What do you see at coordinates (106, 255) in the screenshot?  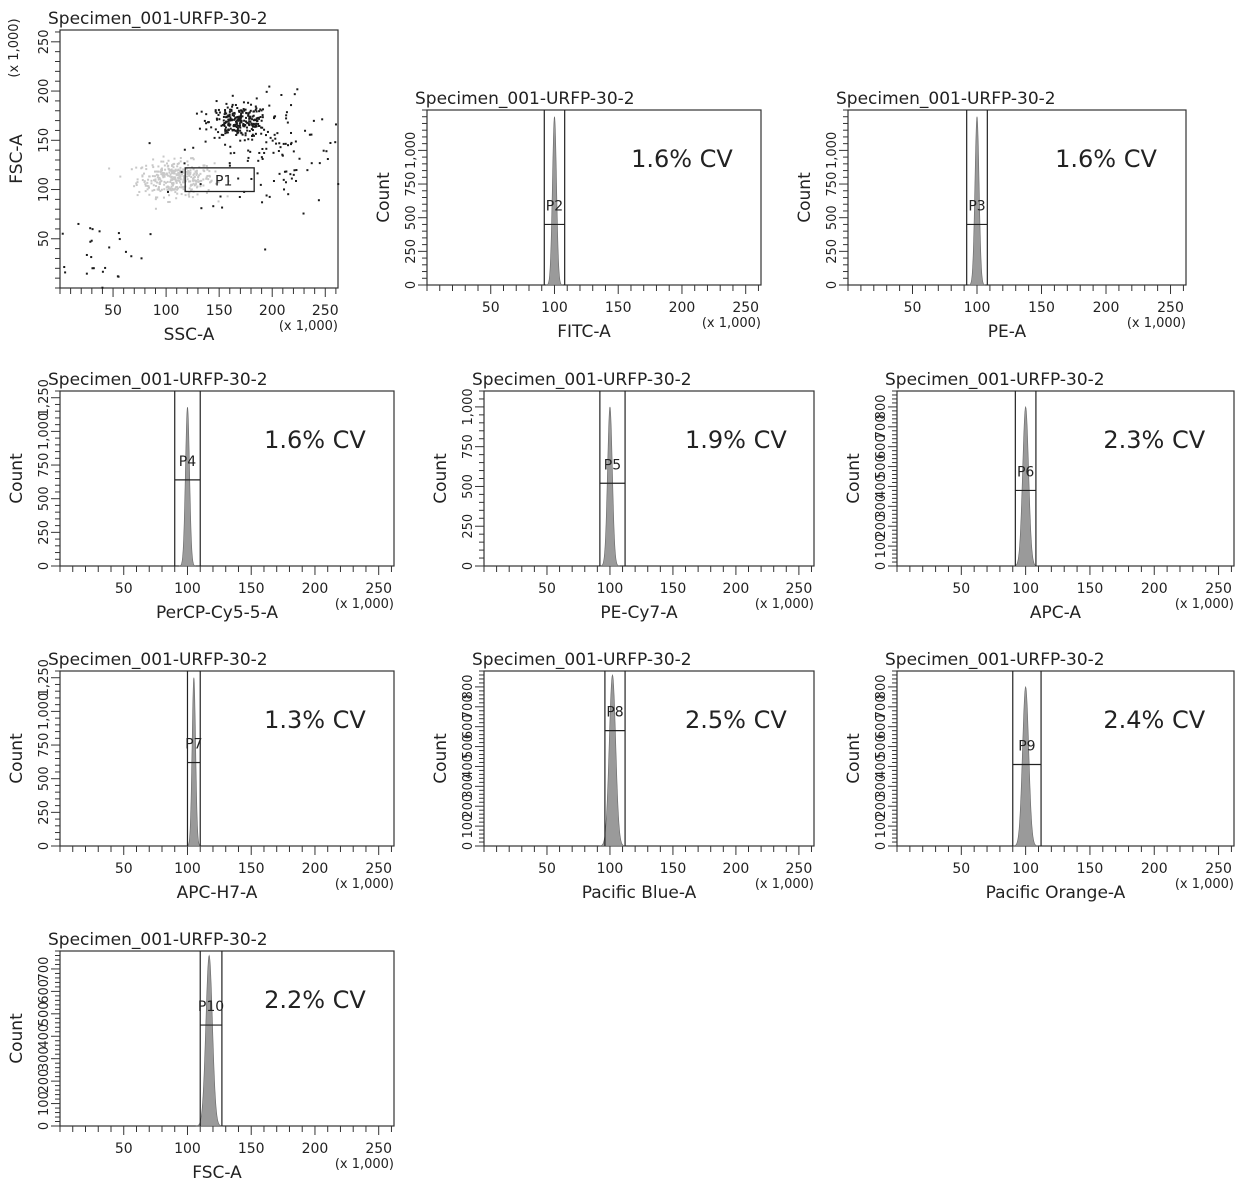 I see `scatter-population` at bounding box center [106, 255].